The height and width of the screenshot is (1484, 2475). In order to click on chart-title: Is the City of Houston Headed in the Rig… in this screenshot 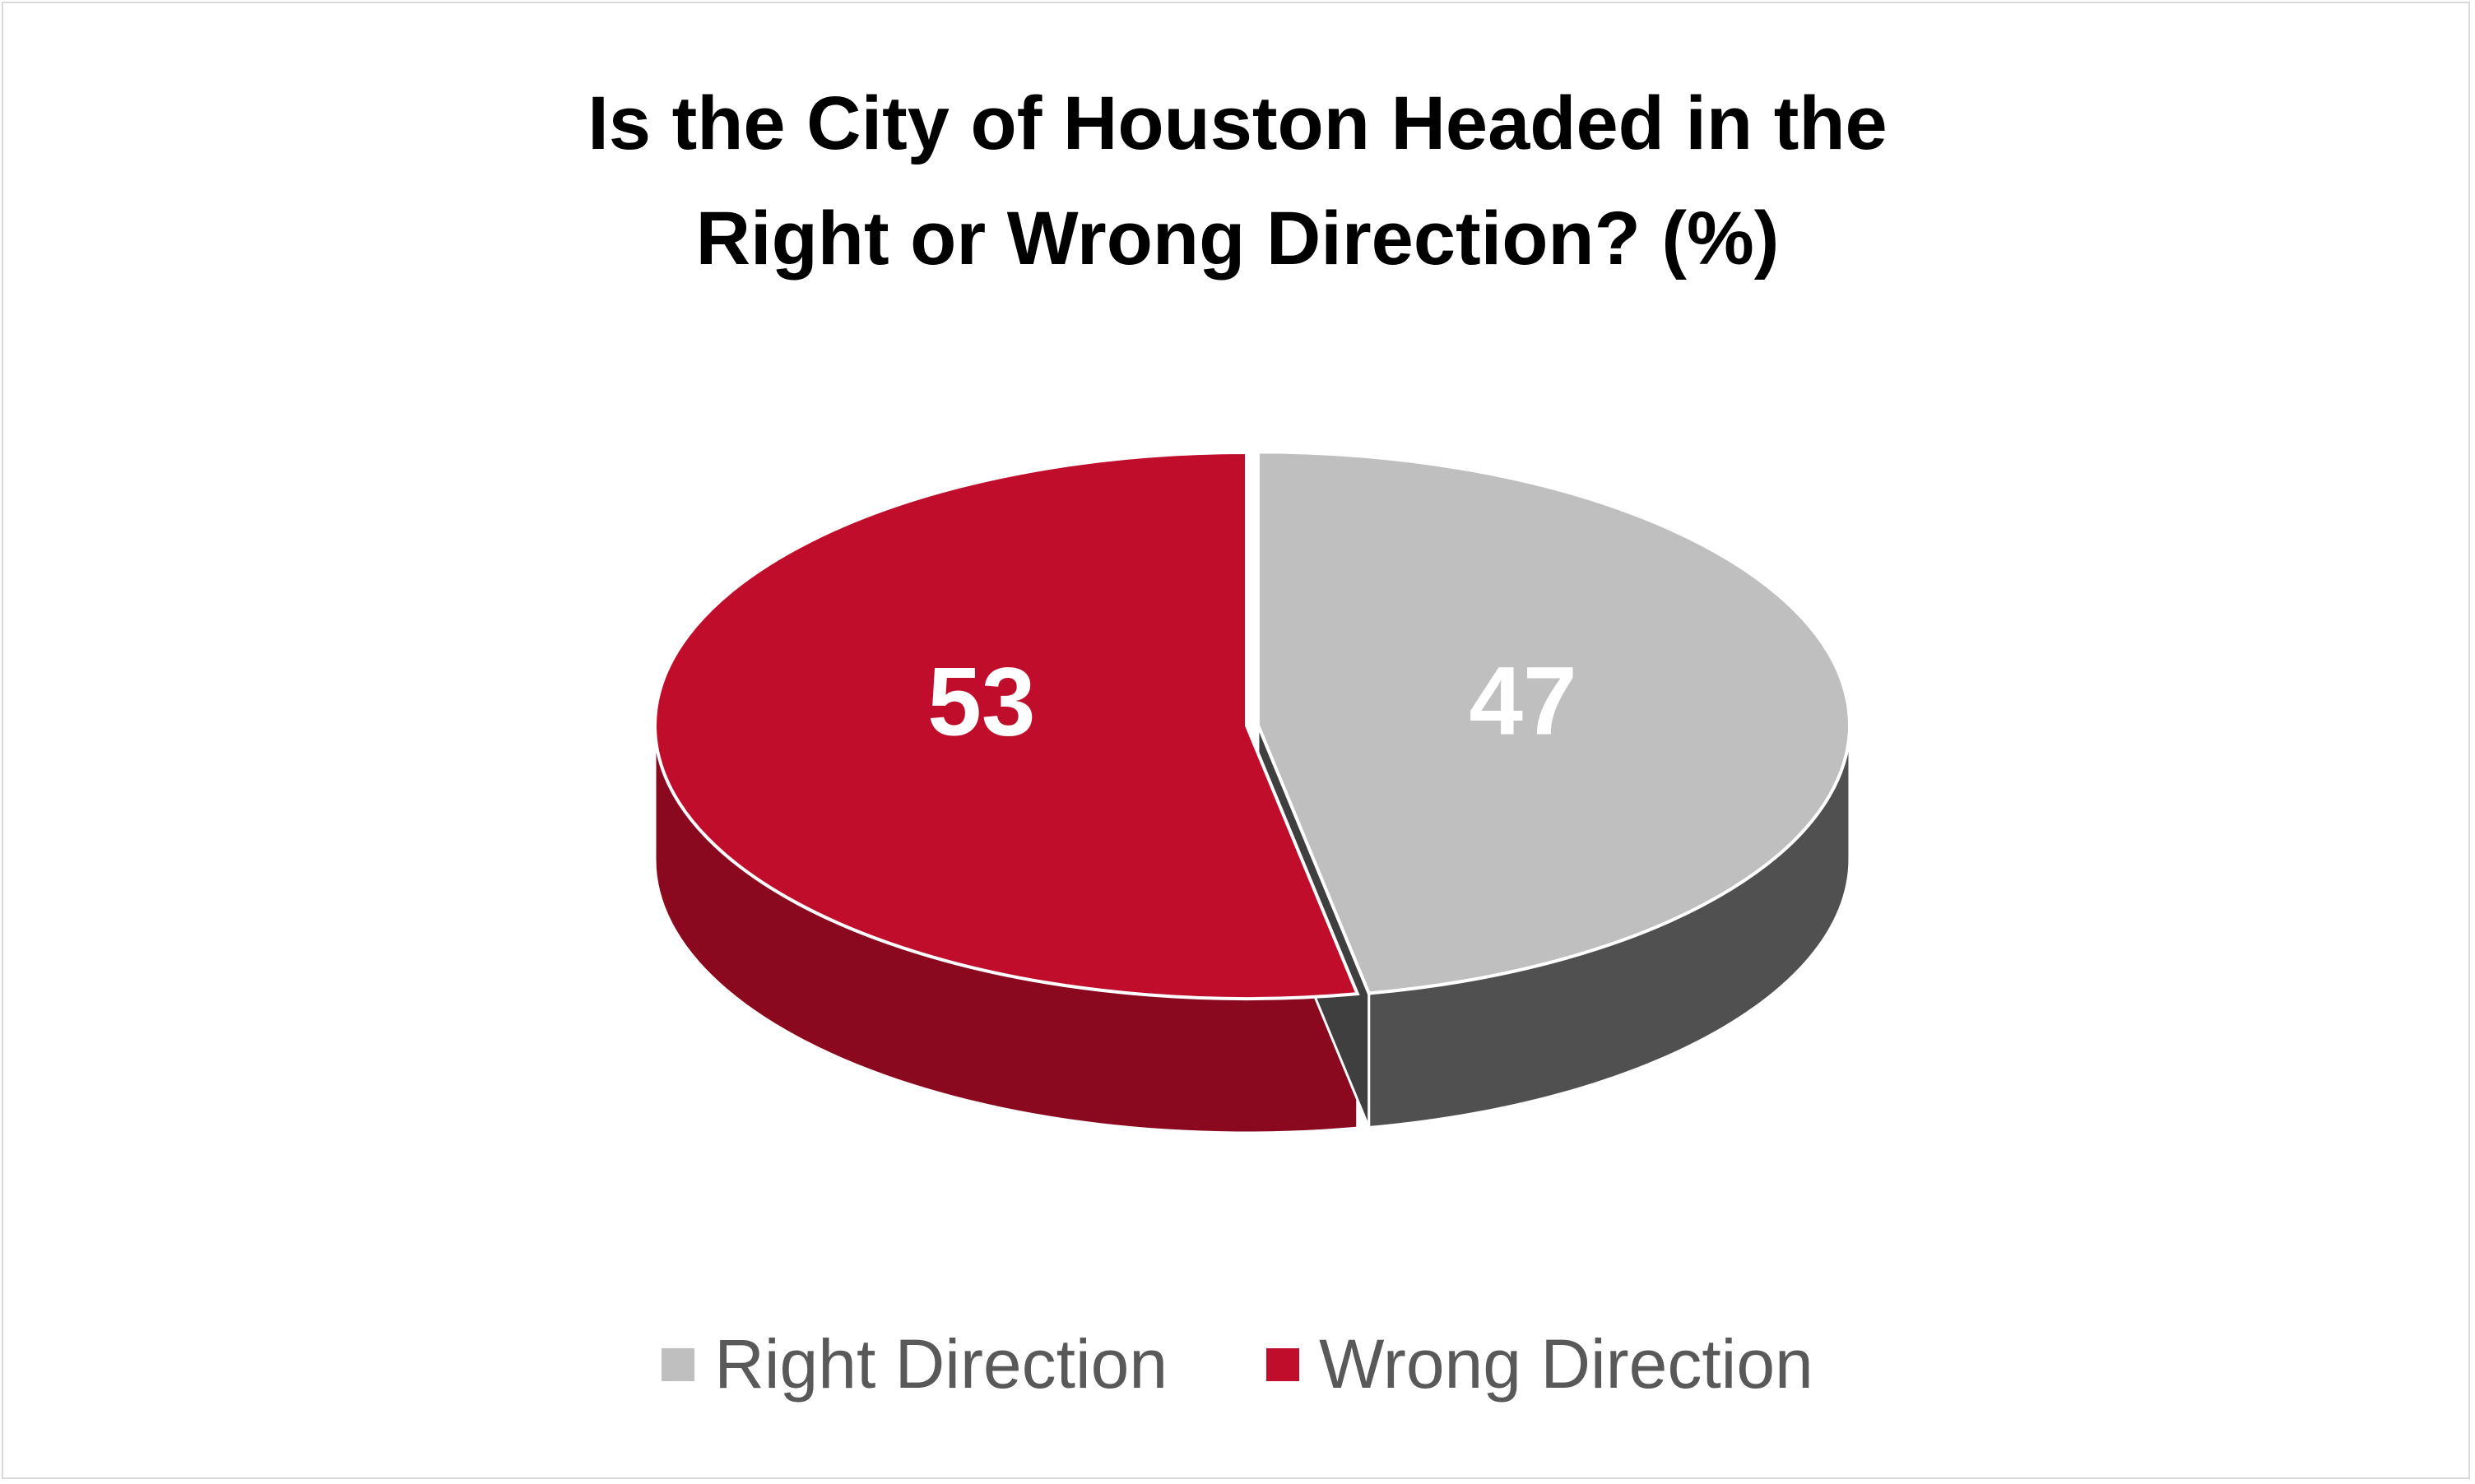, I will do `click(1237, 181)`.